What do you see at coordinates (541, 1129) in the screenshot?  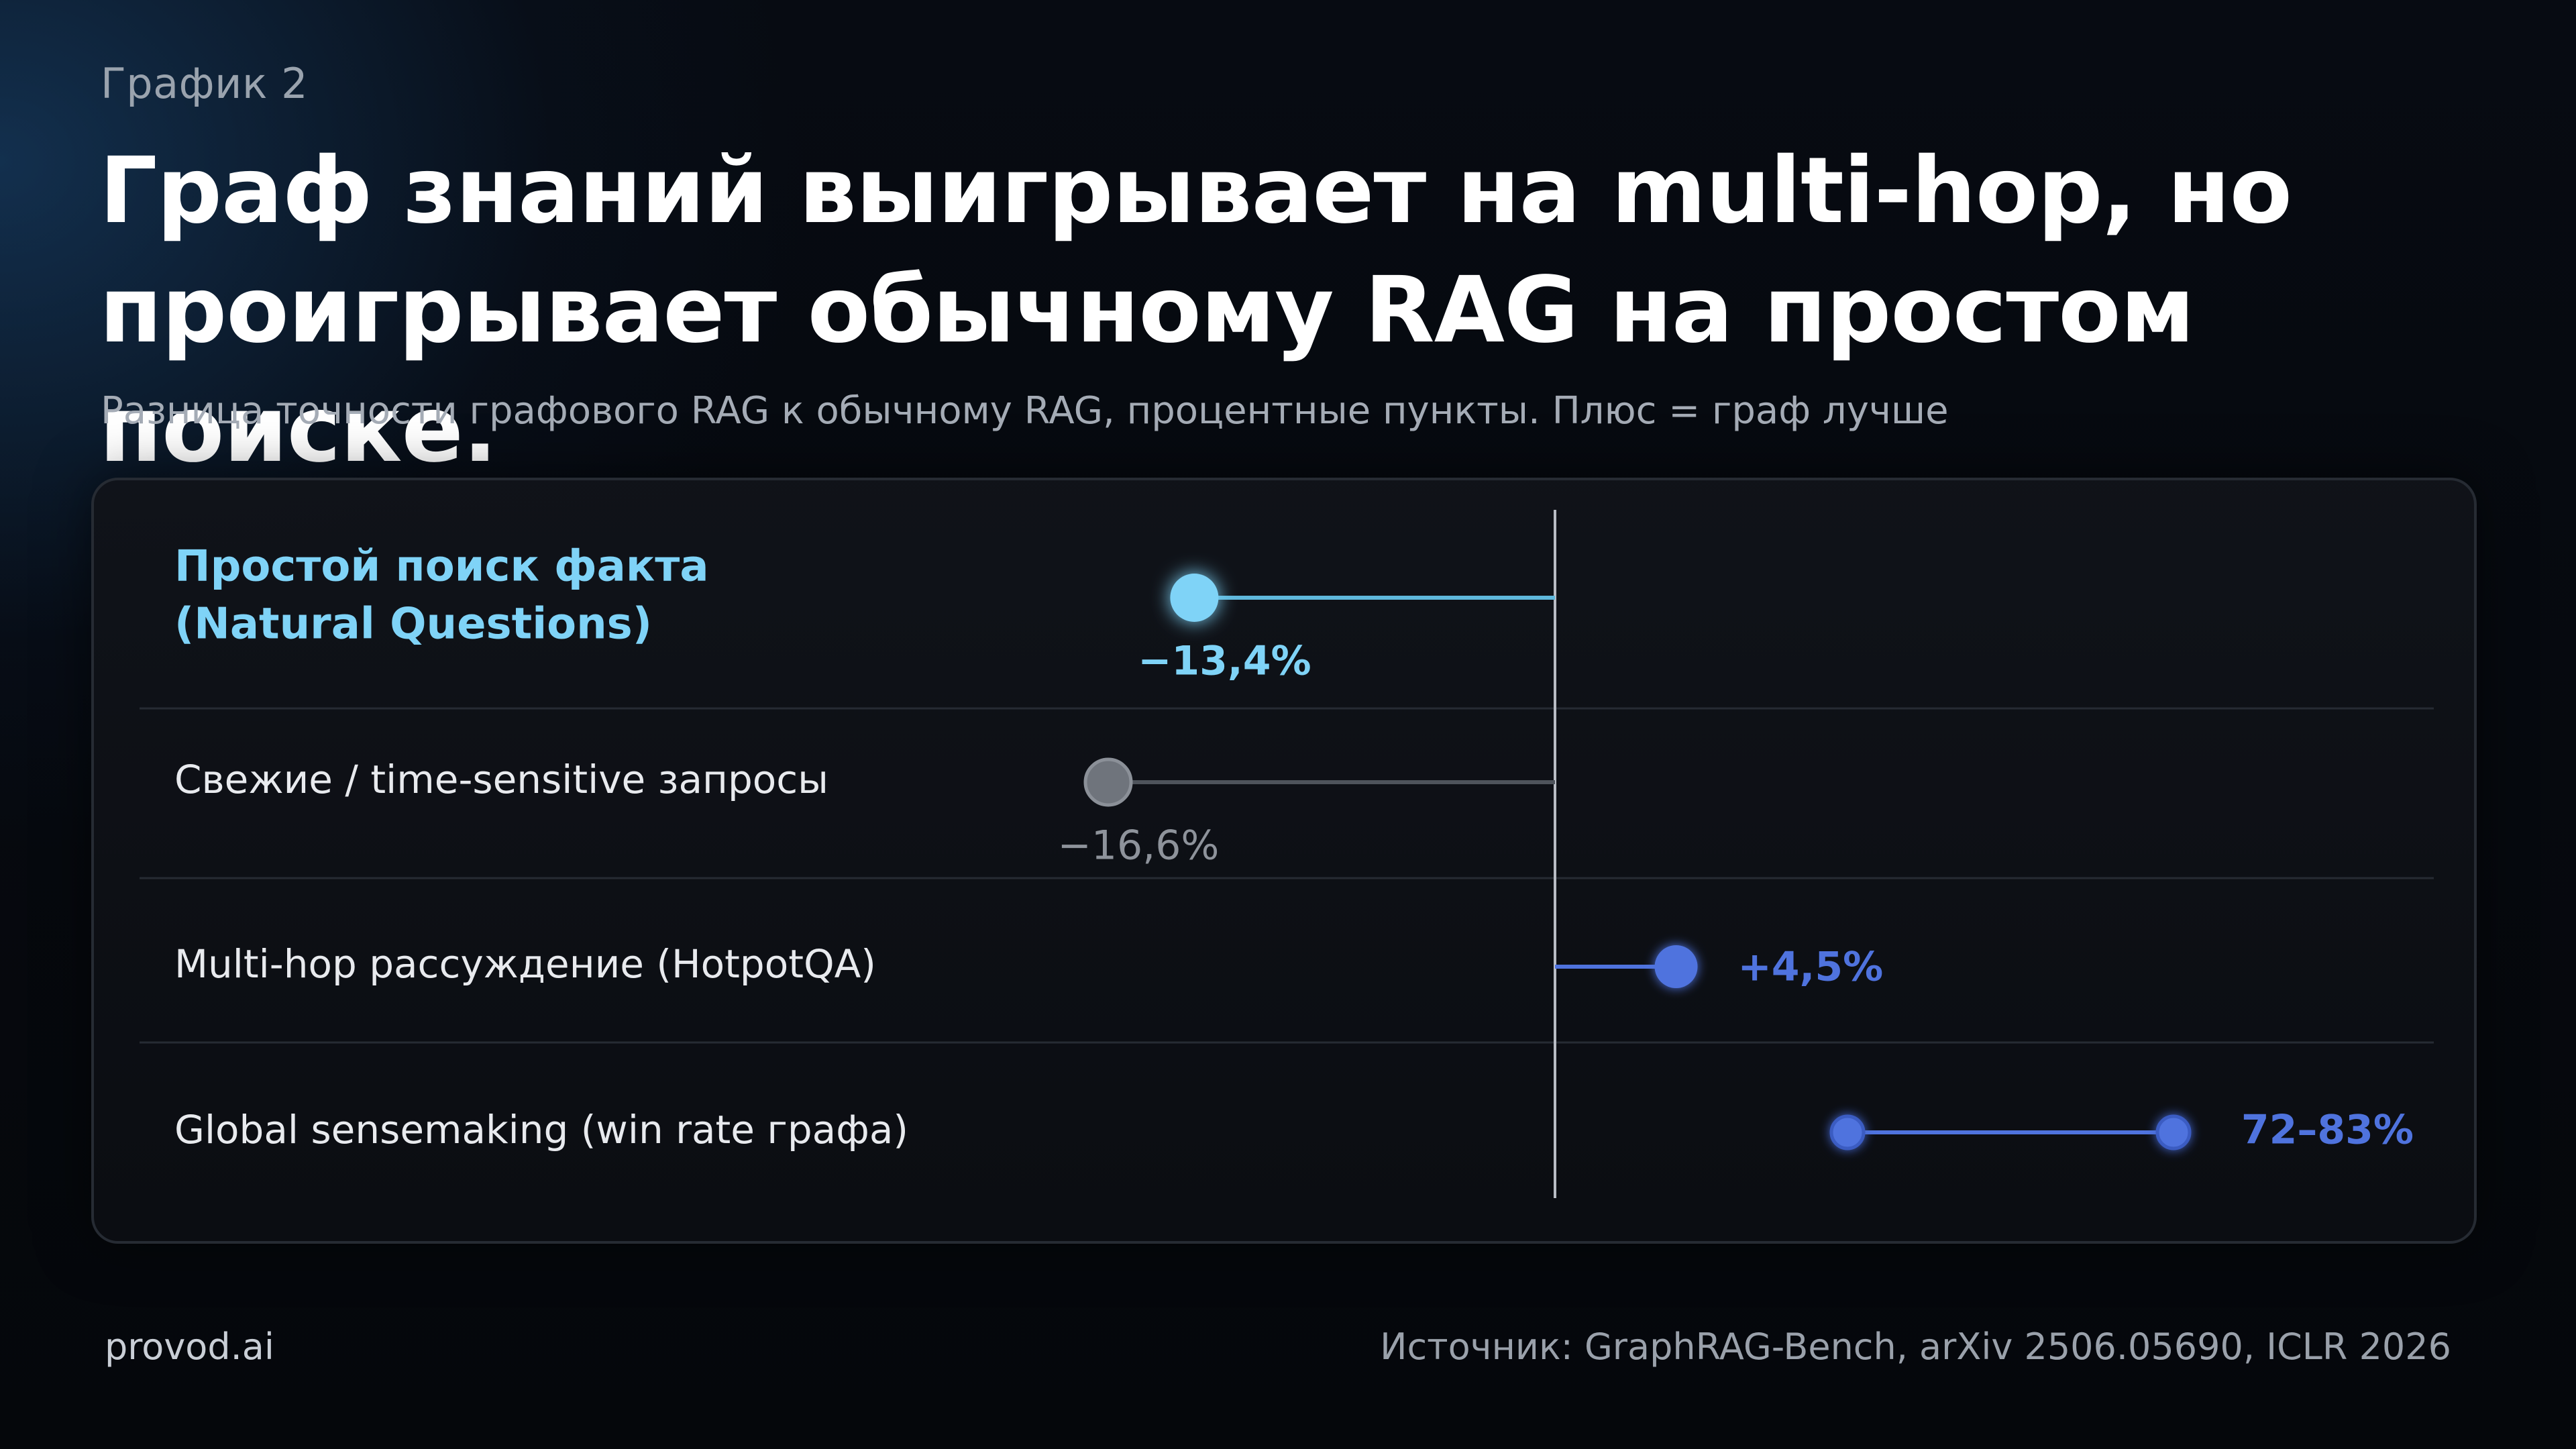 I see `row-label: Global sensemaking (win rate графа)` at bounding box center [541, 1129].